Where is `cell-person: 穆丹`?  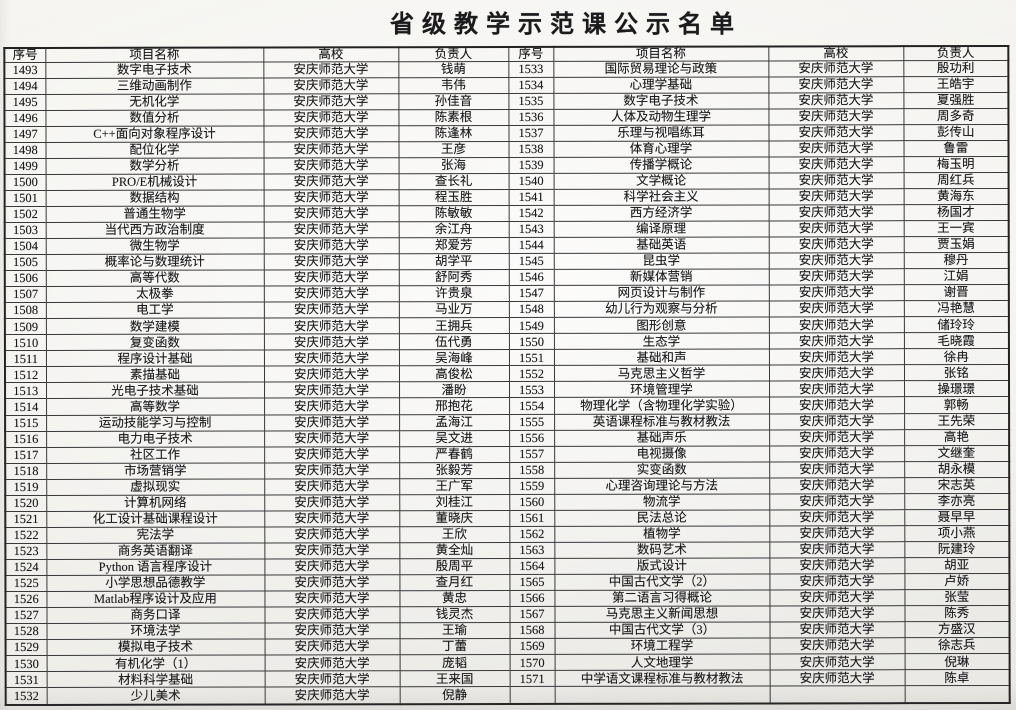 cell-person: 穆丹 is located at coordinates (956, 260).